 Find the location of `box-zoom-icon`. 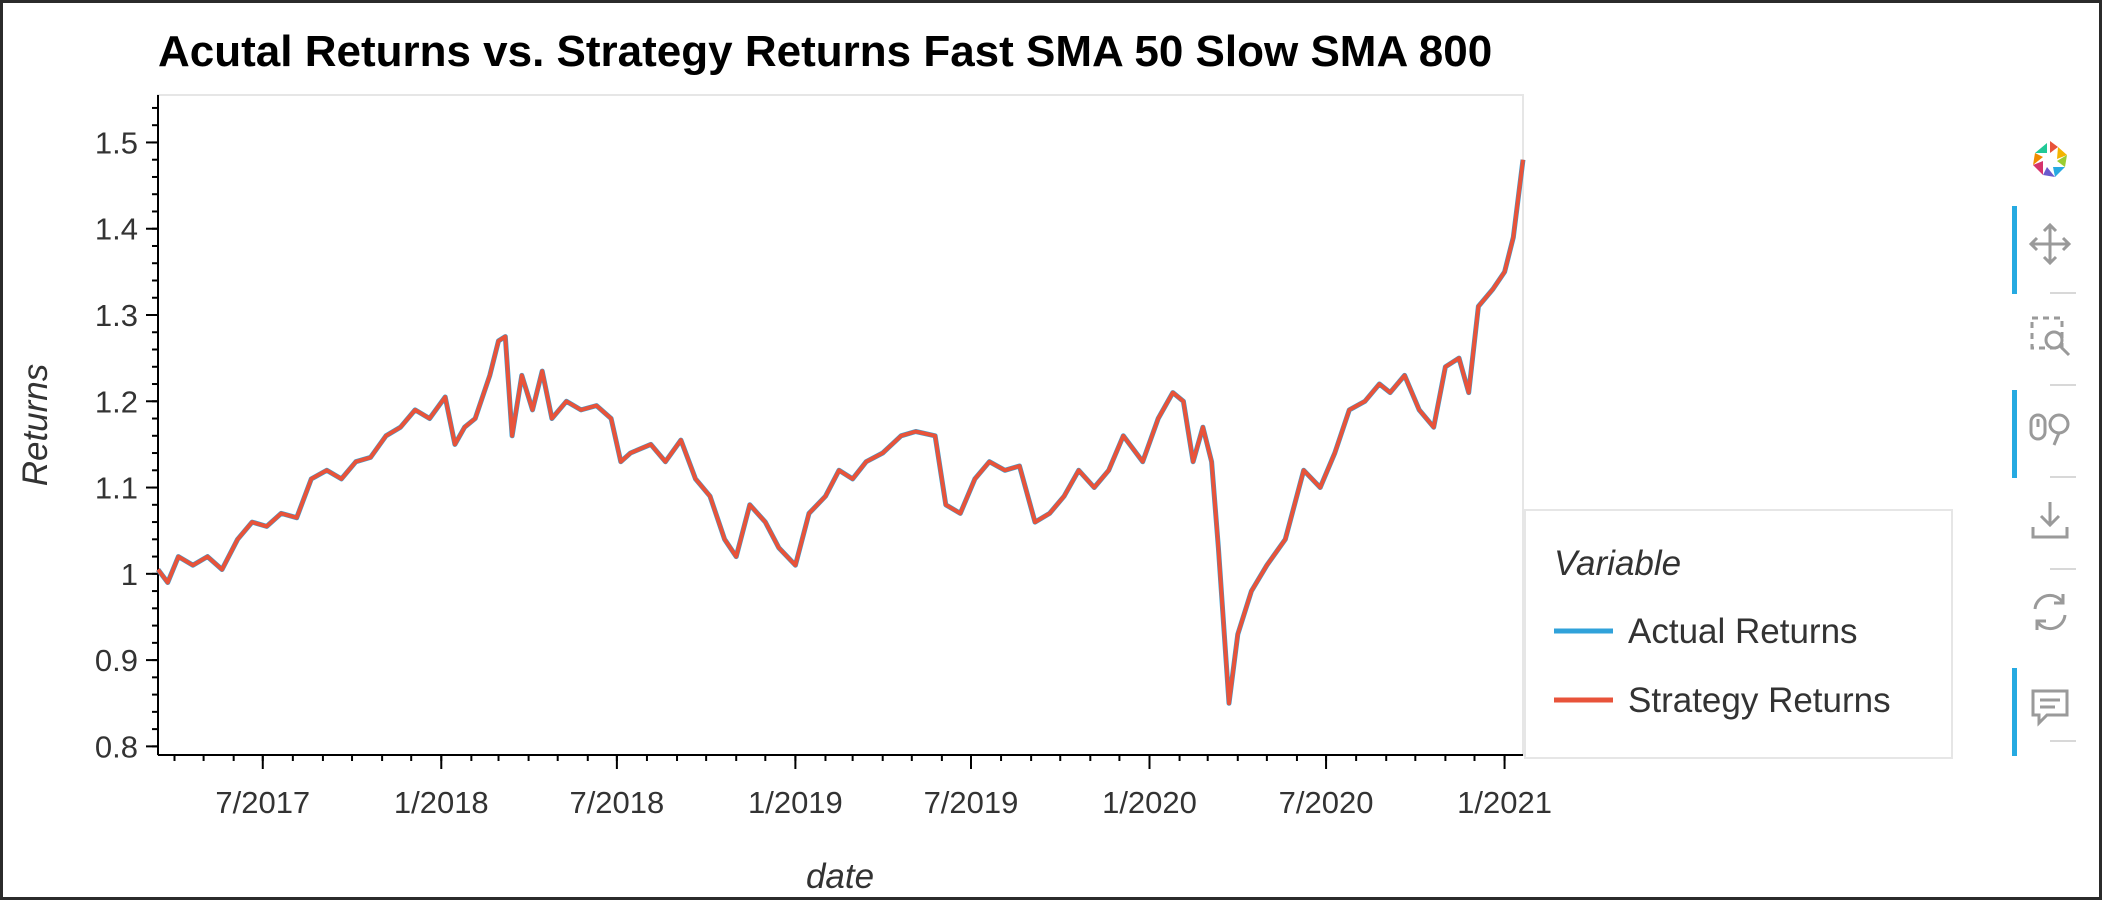

box-zoom-icon is located at coordinates (2050, 336).